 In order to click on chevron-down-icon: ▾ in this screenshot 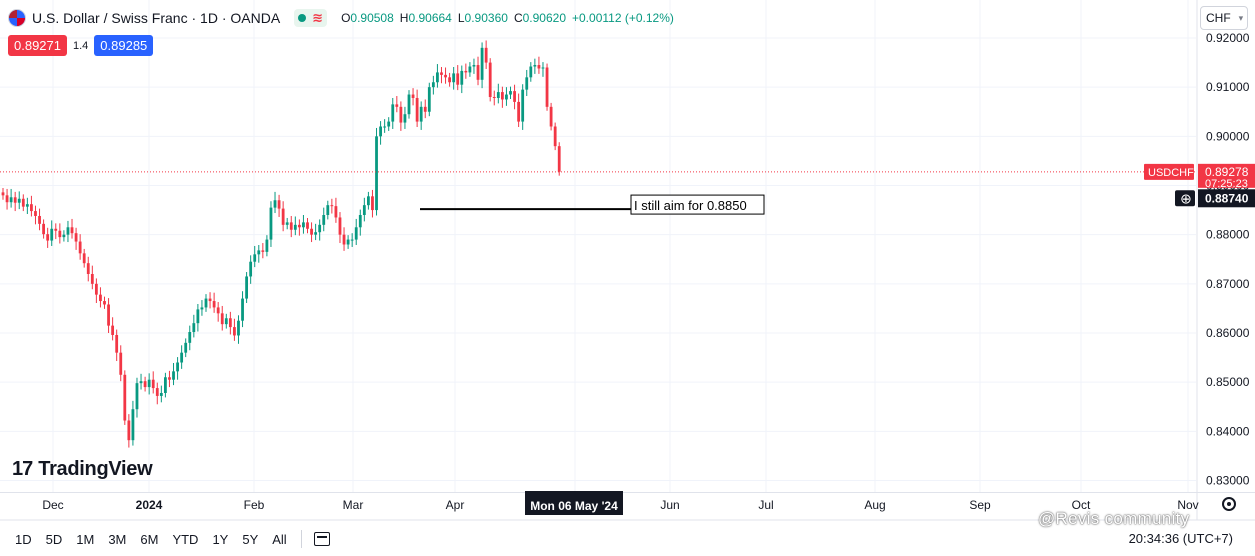, I will do `click(1241, 17)`.